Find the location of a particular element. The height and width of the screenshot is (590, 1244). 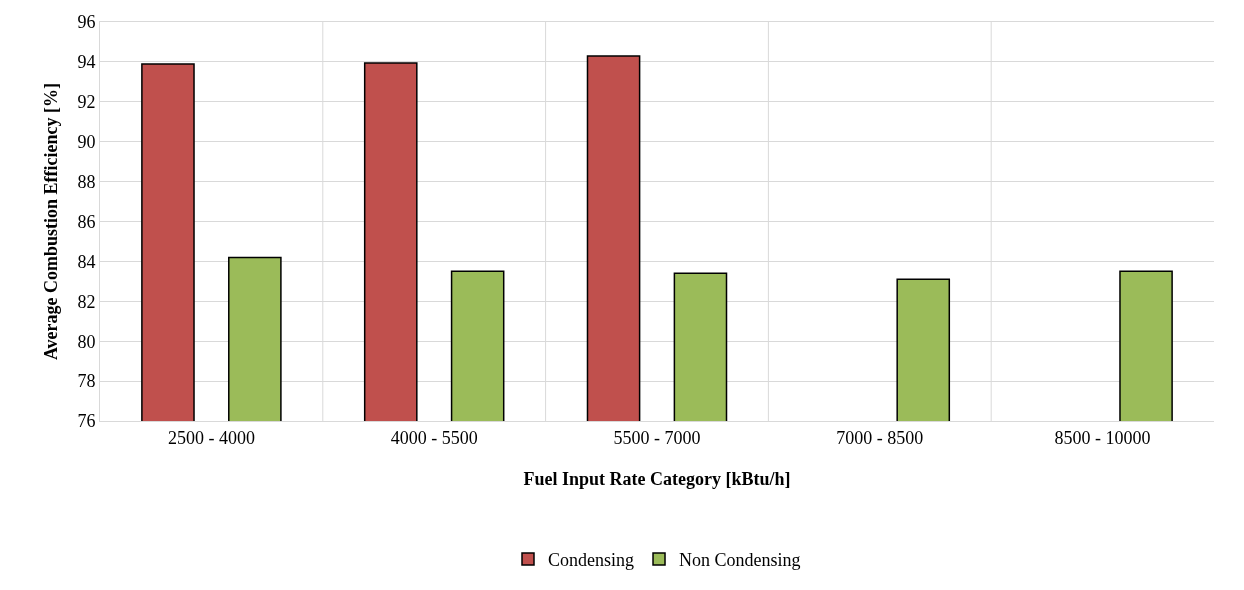

x-tick-label: 7000 - 8500 is located at coordinates (880, 437).